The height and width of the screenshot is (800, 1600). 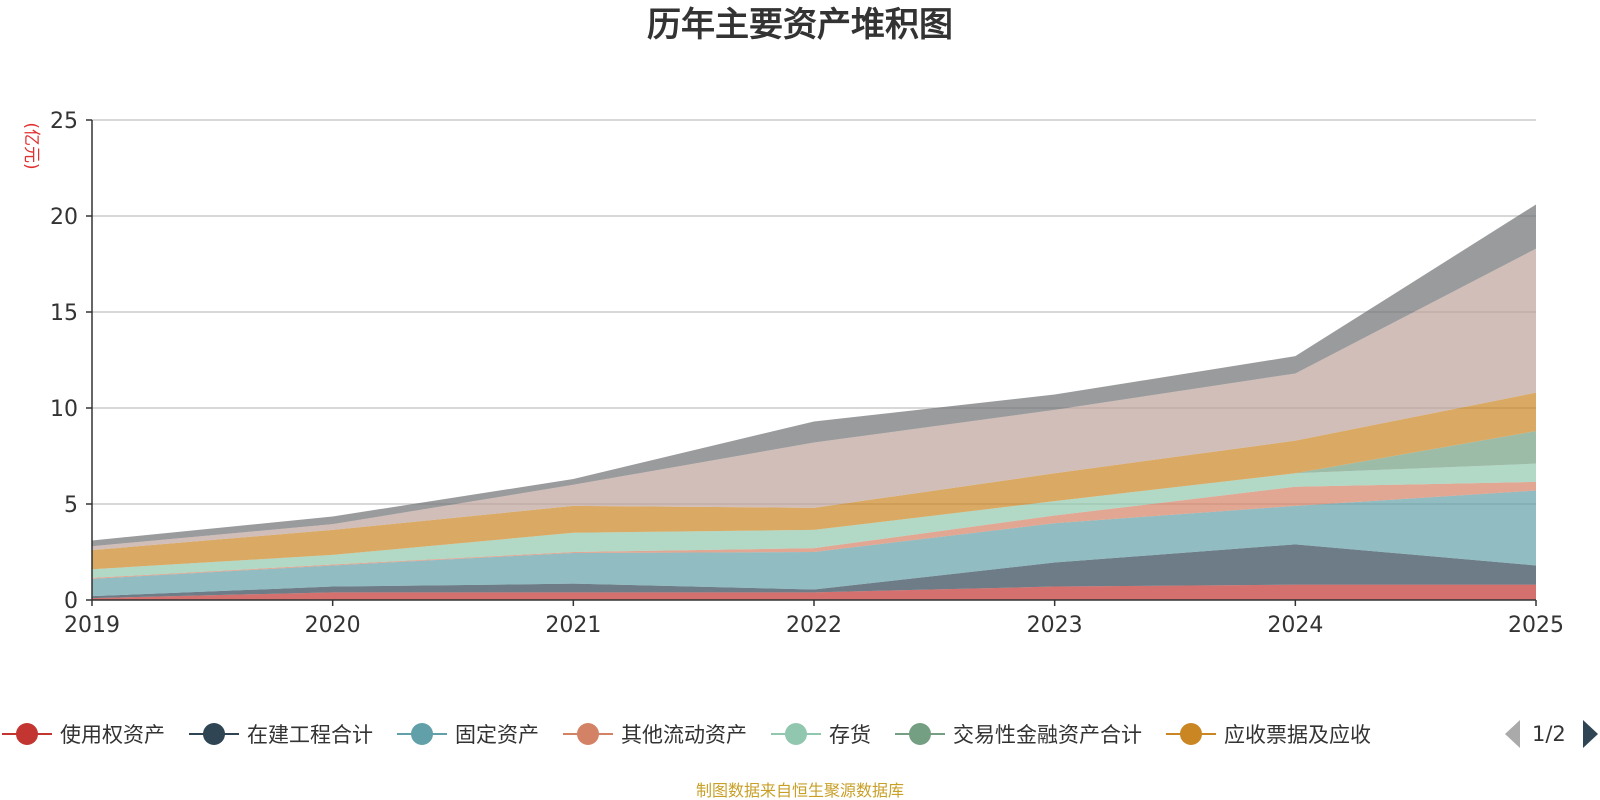 I want to click on legend-item: 应收票据及应收, so click(x=1268, y=735).